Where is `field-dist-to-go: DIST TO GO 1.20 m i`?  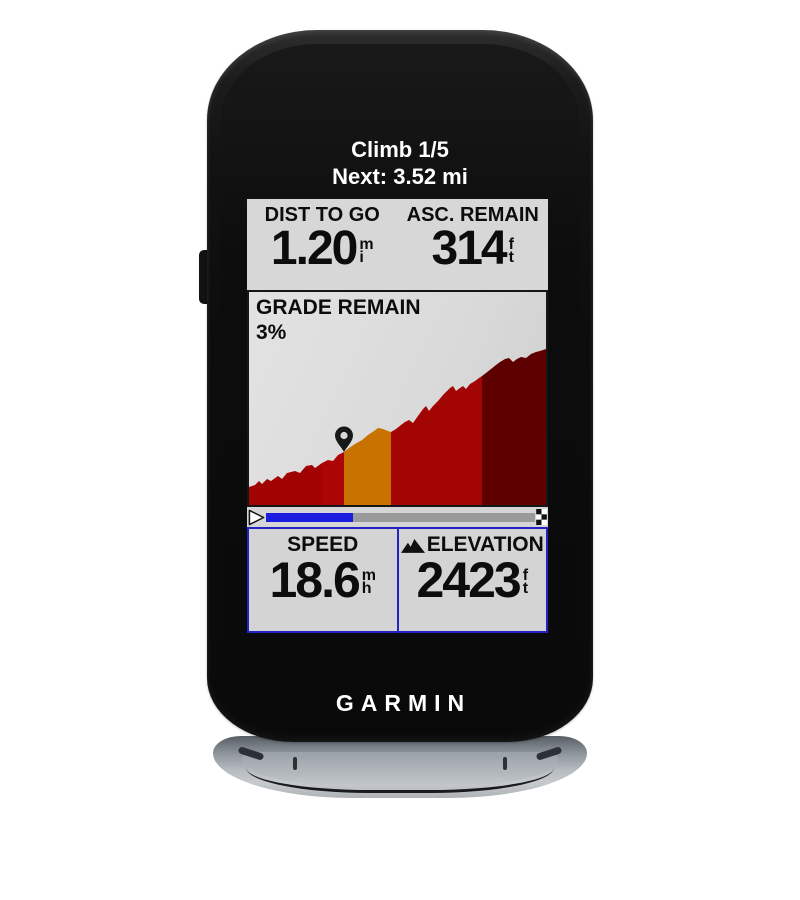 field-dist-to-go: DIST TO GO 1.20 m i is located at coordinates (322, 244).